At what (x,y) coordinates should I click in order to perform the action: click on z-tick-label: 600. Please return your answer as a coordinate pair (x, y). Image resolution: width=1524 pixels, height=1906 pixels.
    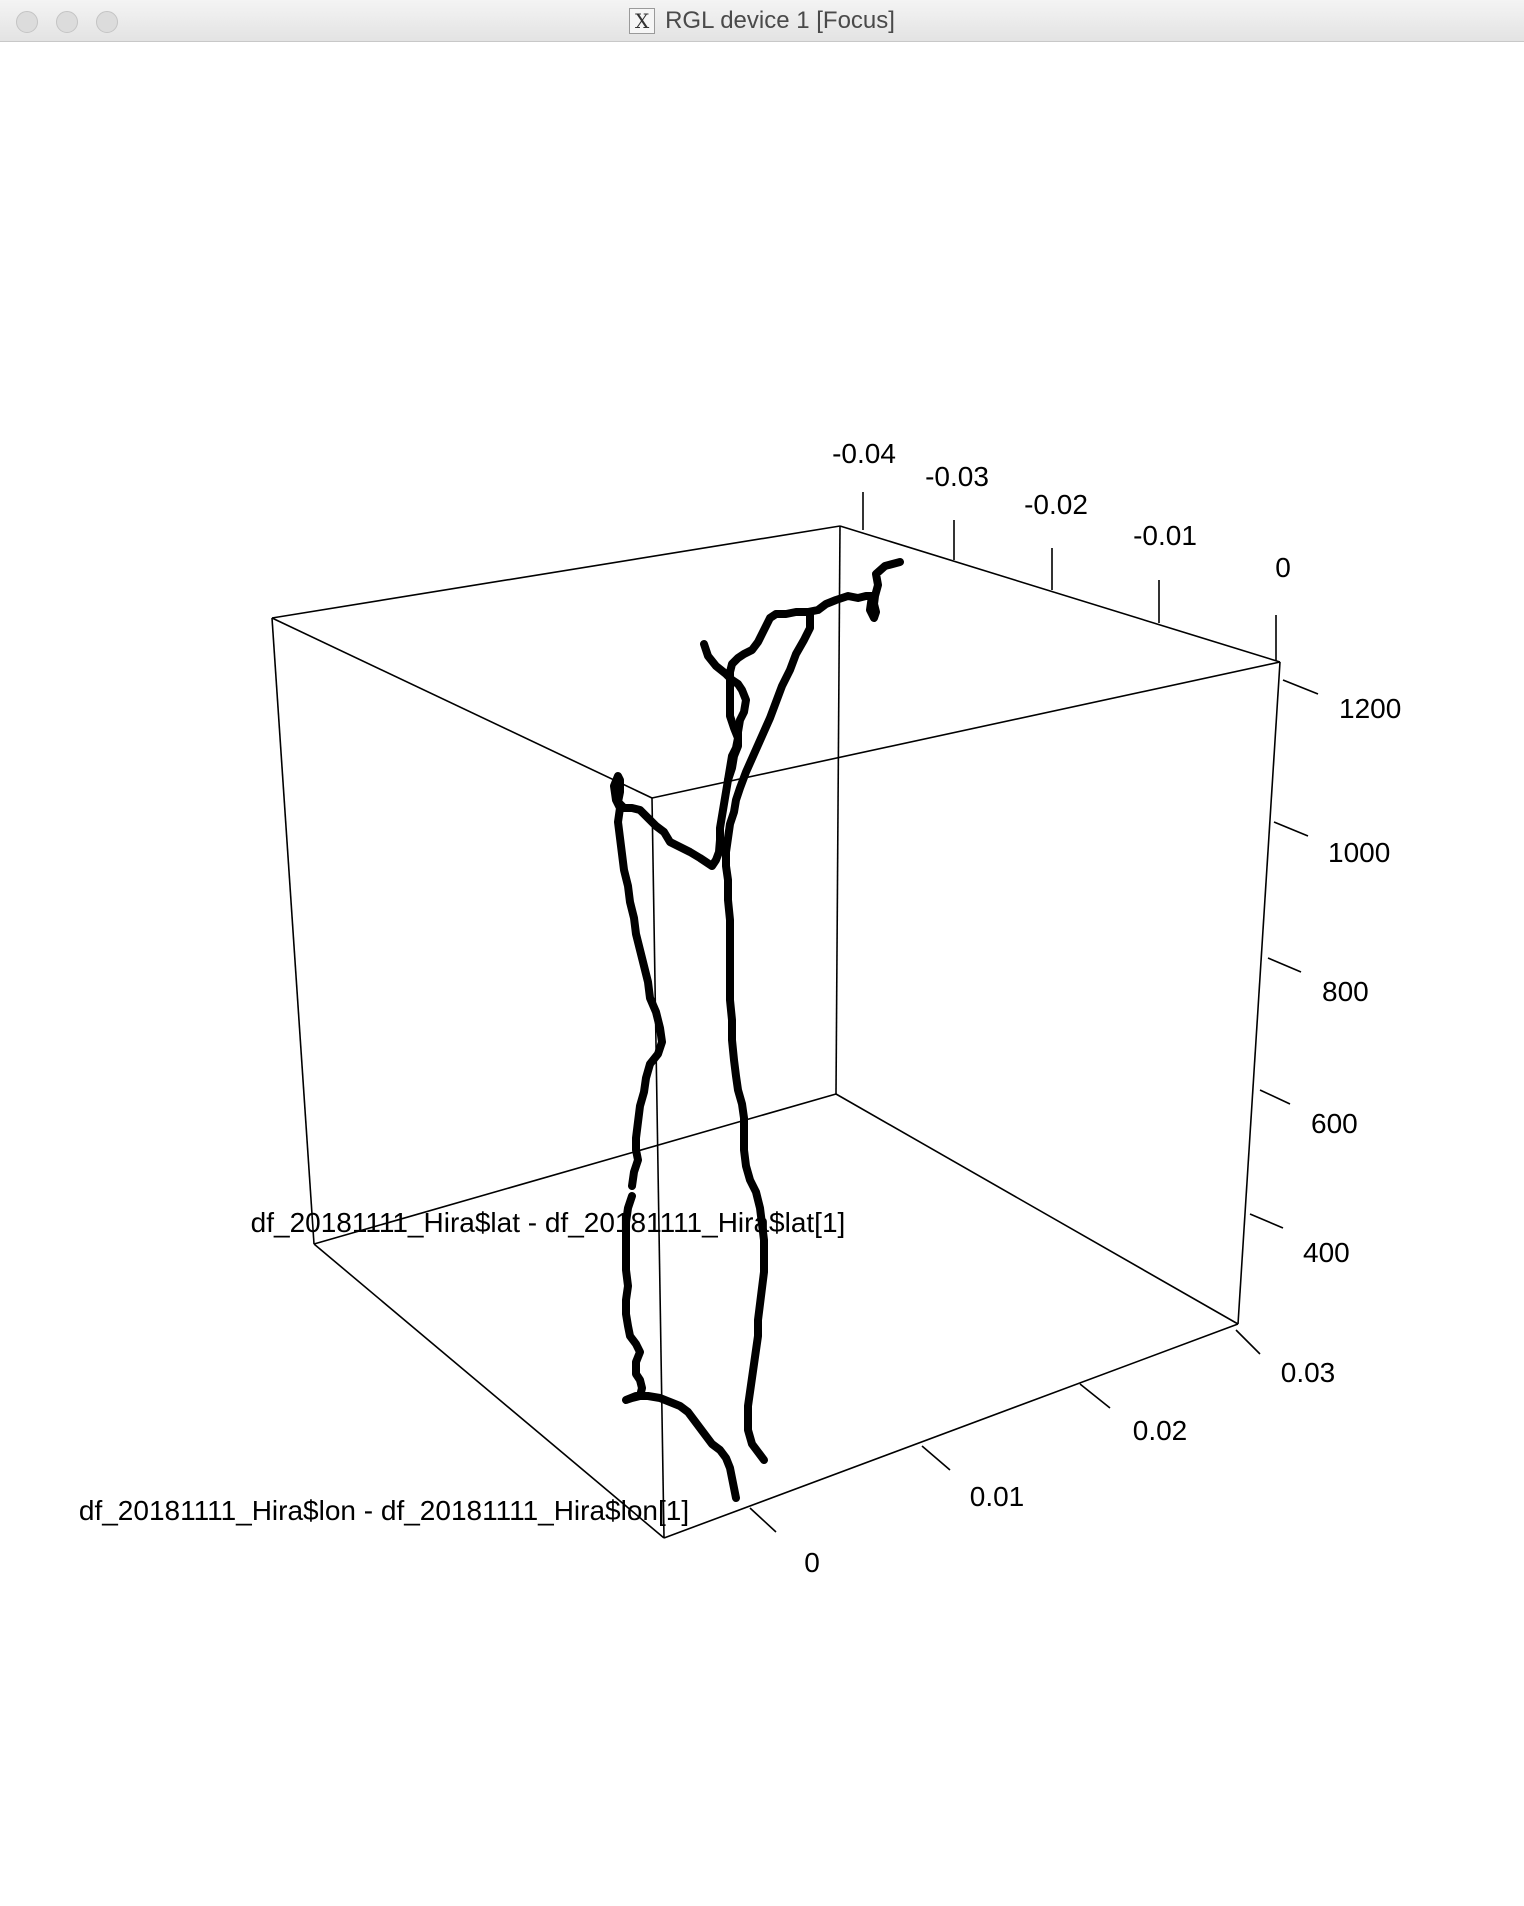
    Looking at the image, I should click on (1334, 1123).